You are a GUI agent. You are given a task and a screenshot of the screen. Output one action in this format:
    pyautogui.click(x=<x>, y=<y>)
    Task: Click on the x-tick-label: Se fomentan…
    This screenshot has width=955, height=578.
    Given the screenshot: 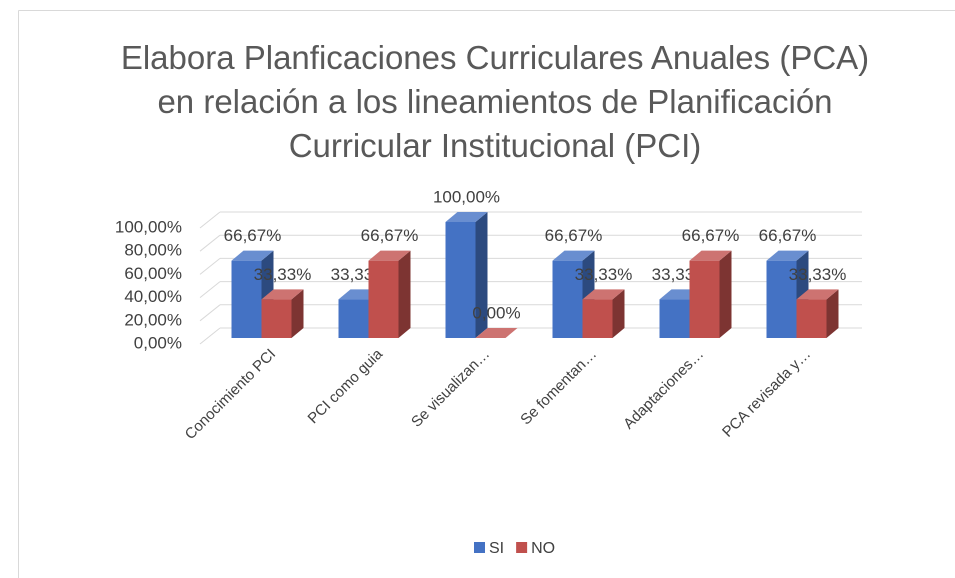 What is the action you would take?
    pyautogui.click(x=558, y=387)
    